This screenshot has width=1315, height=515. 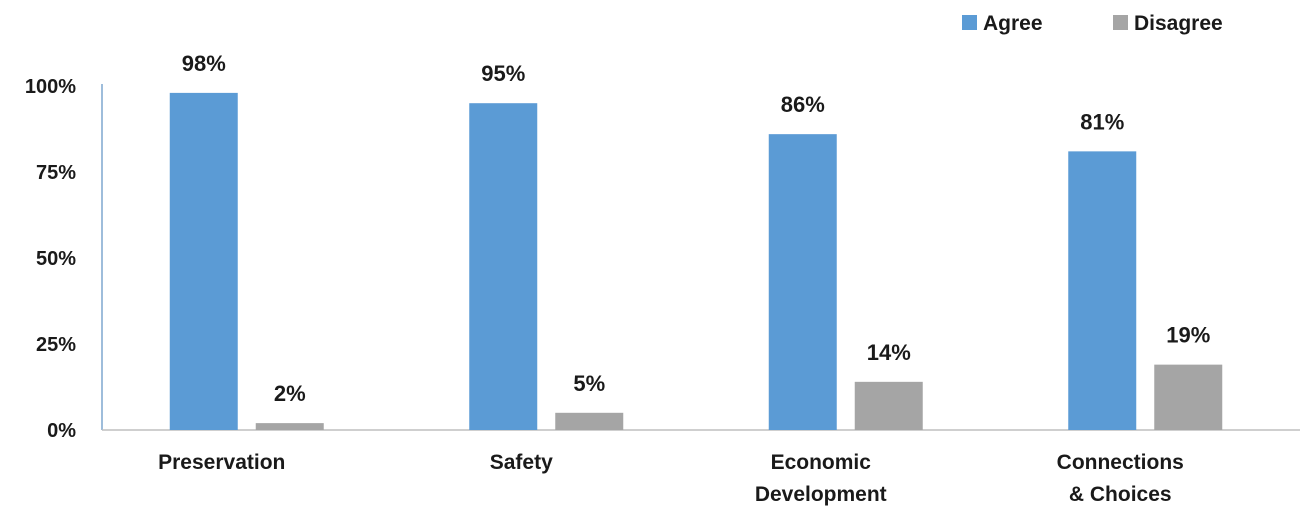 What do you see at coordinates (1178, 23) in the screenshot?
I see `legend-label-disagree: Disagree` at bounding box center [1178, 23].